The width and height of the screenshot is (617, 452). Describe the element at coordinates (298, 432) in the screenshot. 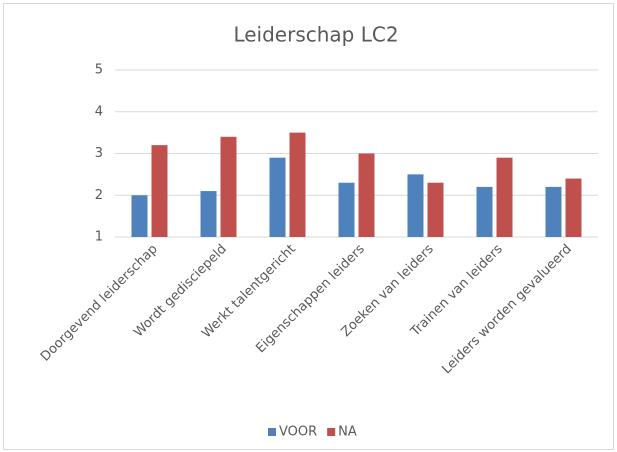

I see `legend-label: VOOR` at that location.